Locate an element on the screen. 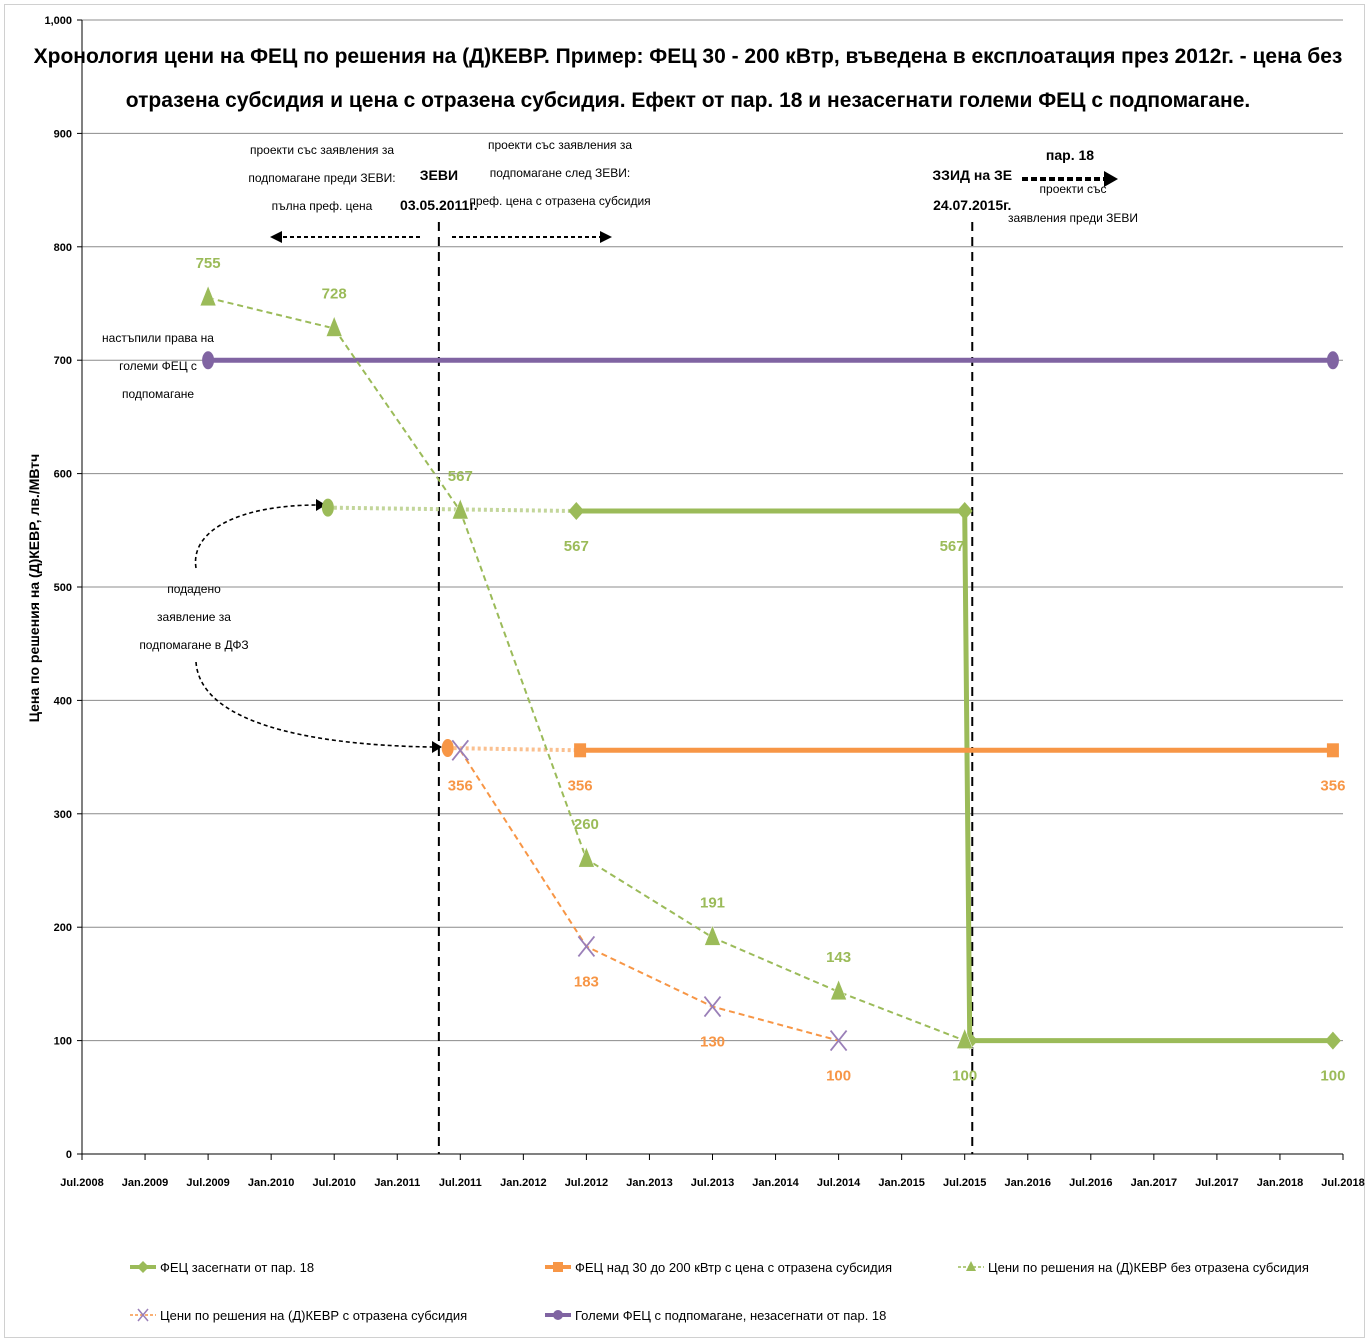 Image resolution: width=1371 pixels, height=1343 pixels. data-label: 183 is located at coordinates (586, 981).